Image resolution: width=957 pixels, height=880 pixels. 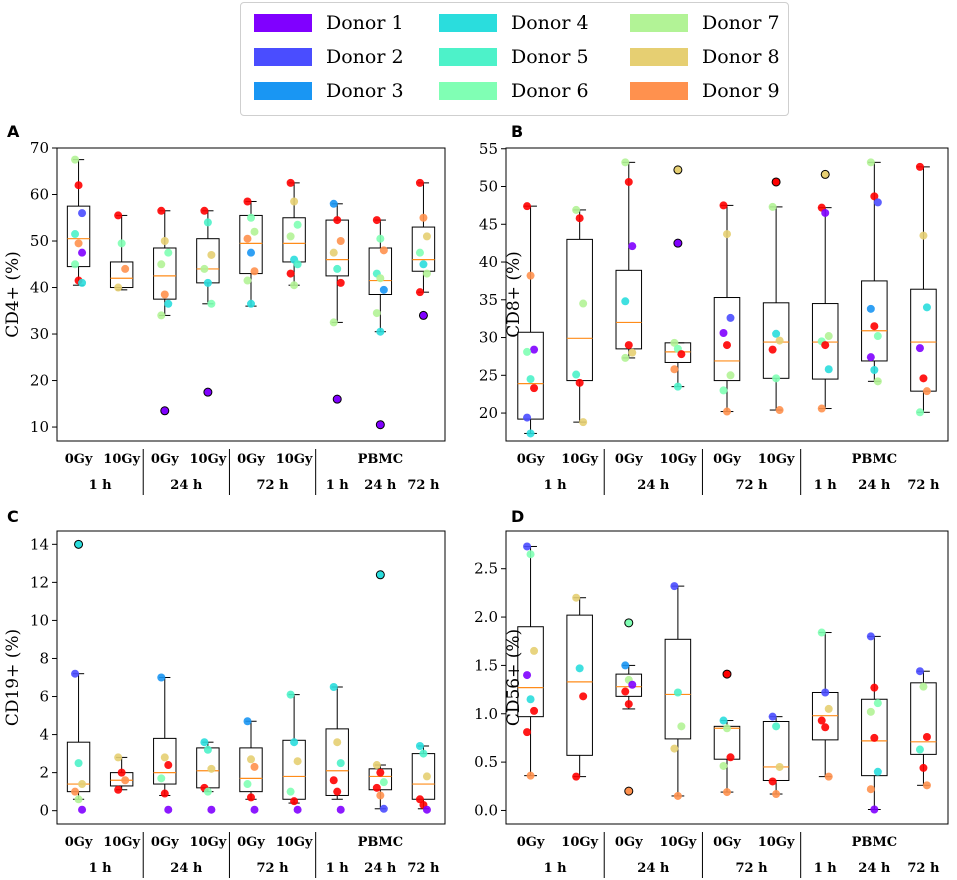 What do you see at coordinates (39, 544) in the screenshot?
I see `y-tick-label: 14` at bounding box center [39, 544].